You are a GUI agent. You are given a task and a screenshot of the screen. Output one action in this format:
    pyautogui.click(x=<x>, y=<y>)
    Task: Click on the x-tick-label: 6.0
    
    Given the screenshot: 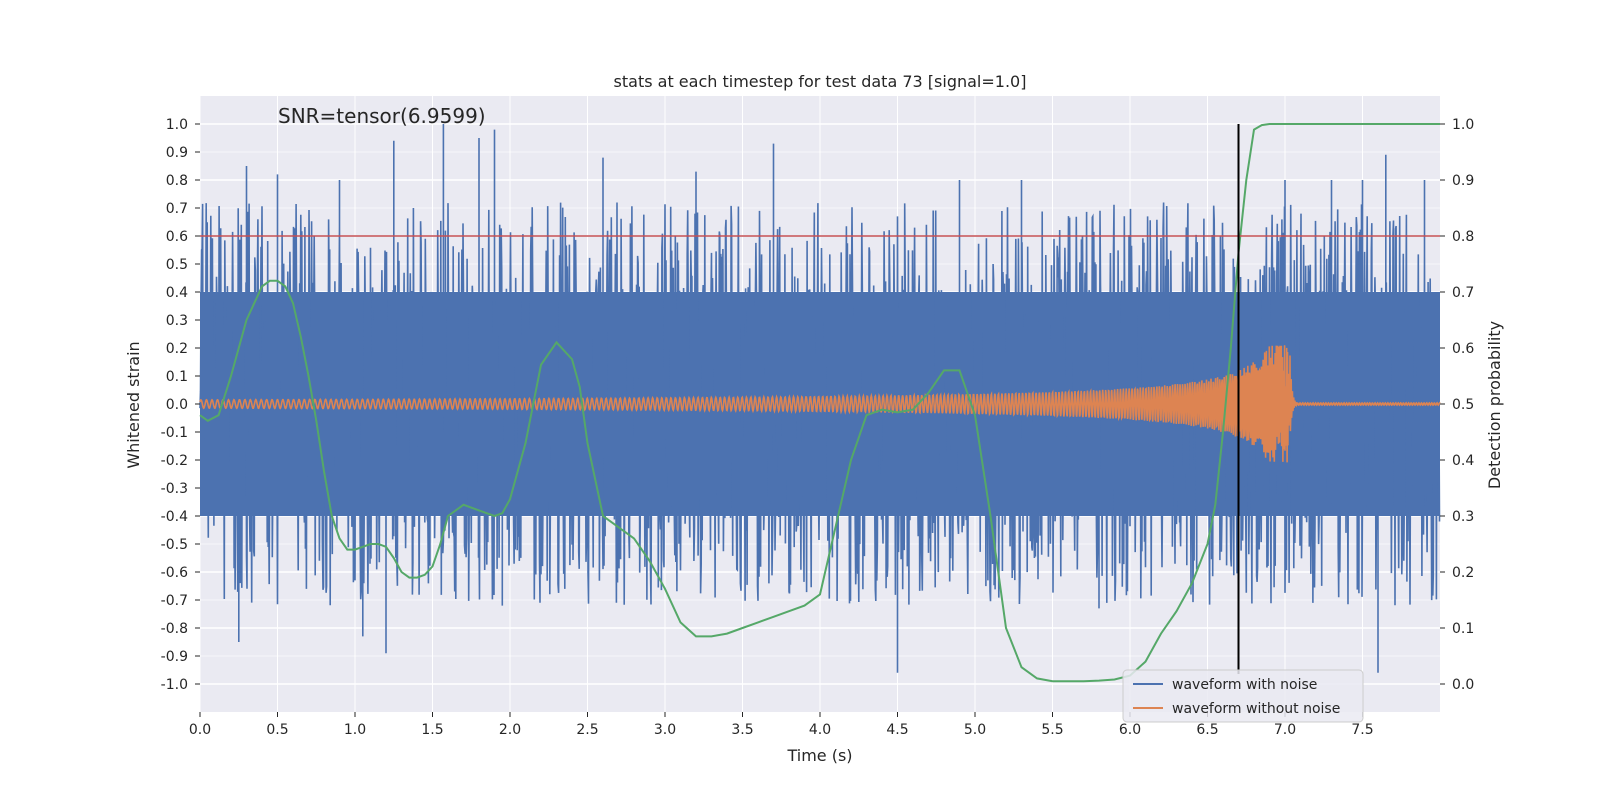 What is the action you would take?
    pyautogui.click(x=1130, y=730)
    